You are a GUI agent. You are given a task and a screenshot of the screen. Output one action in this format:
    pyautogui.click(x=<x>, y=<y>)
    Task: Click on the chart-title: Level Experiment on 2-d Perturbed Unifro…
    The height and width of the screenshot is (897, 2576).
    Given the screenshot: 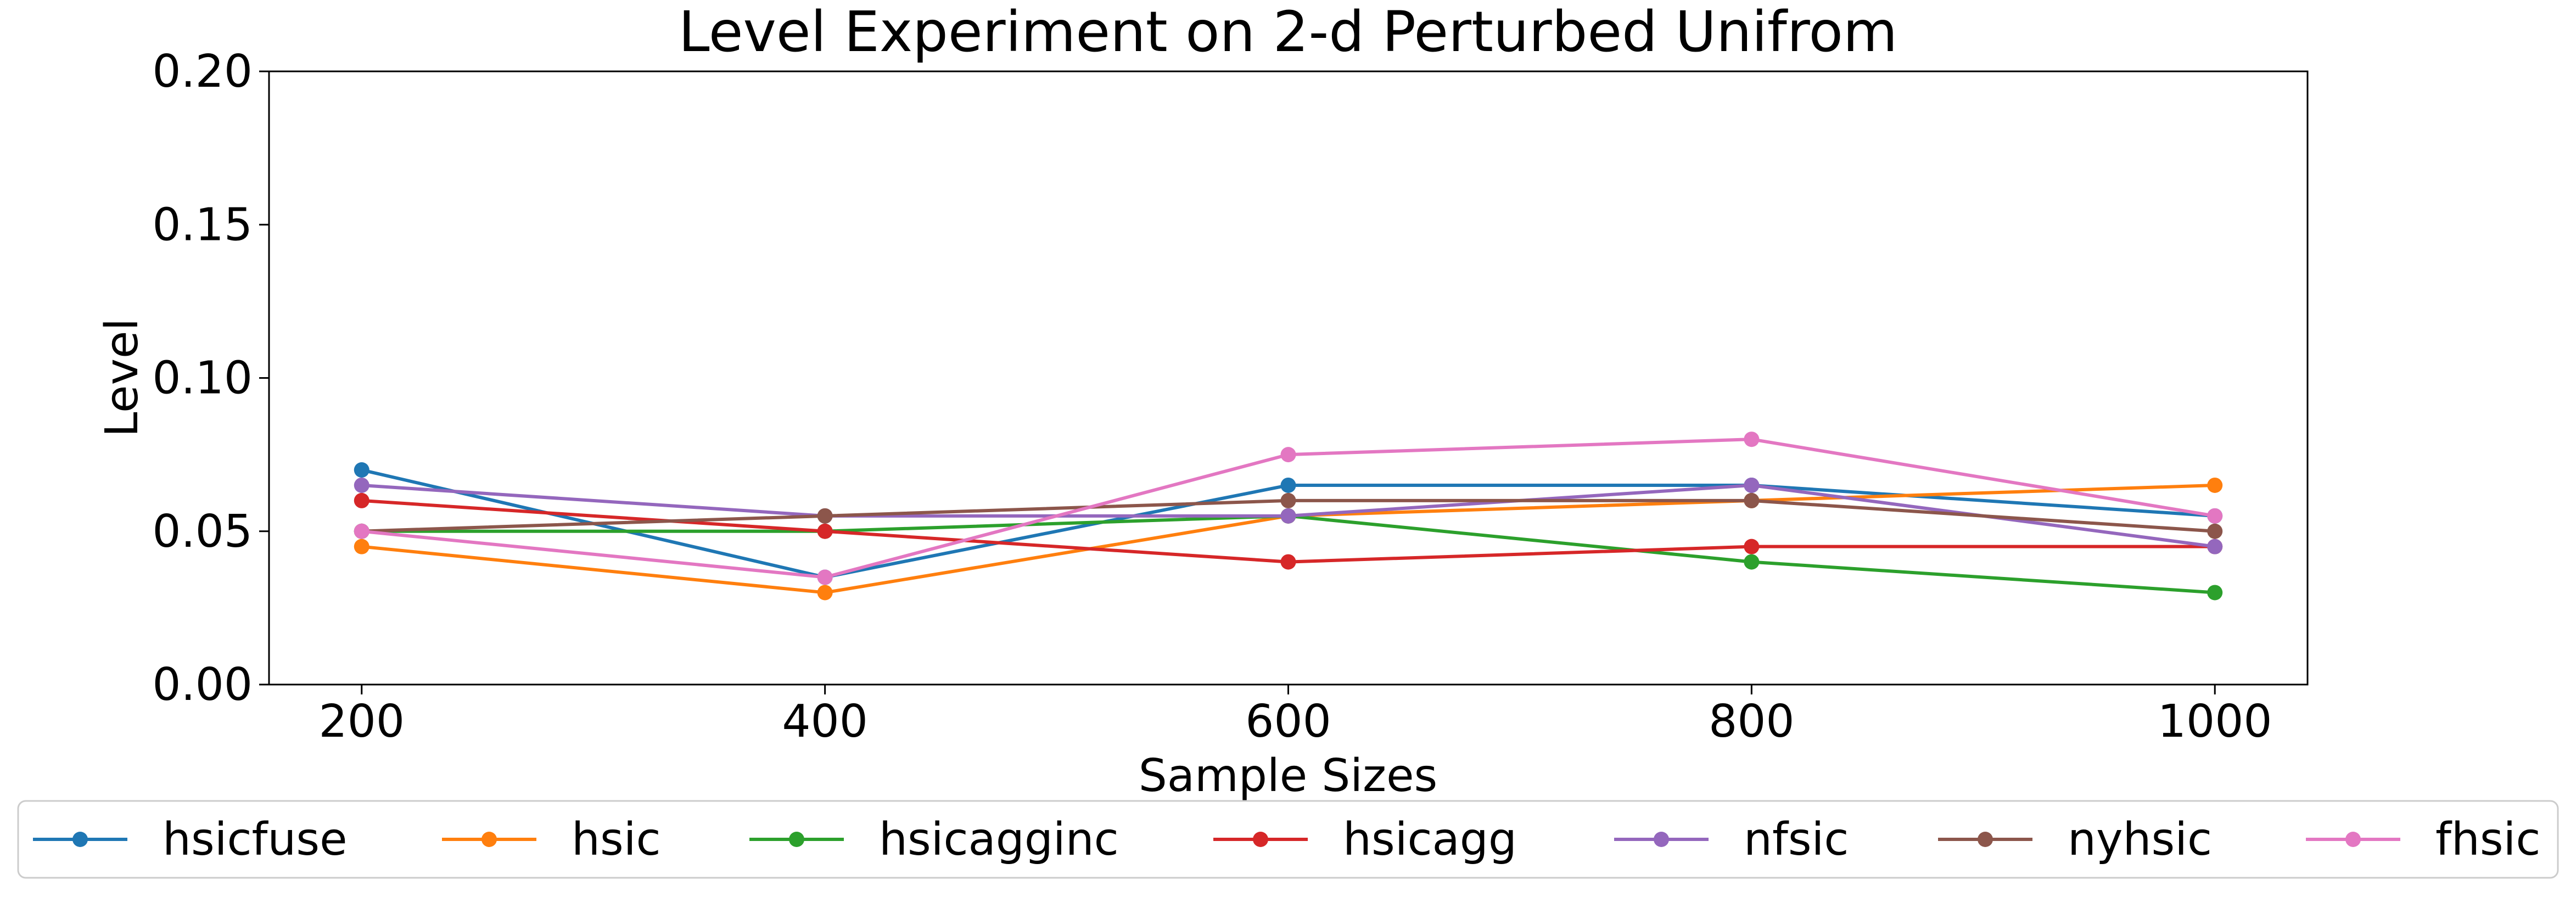 What is the action you would take?
    pyautogui.click(x=1288, y=32)
    